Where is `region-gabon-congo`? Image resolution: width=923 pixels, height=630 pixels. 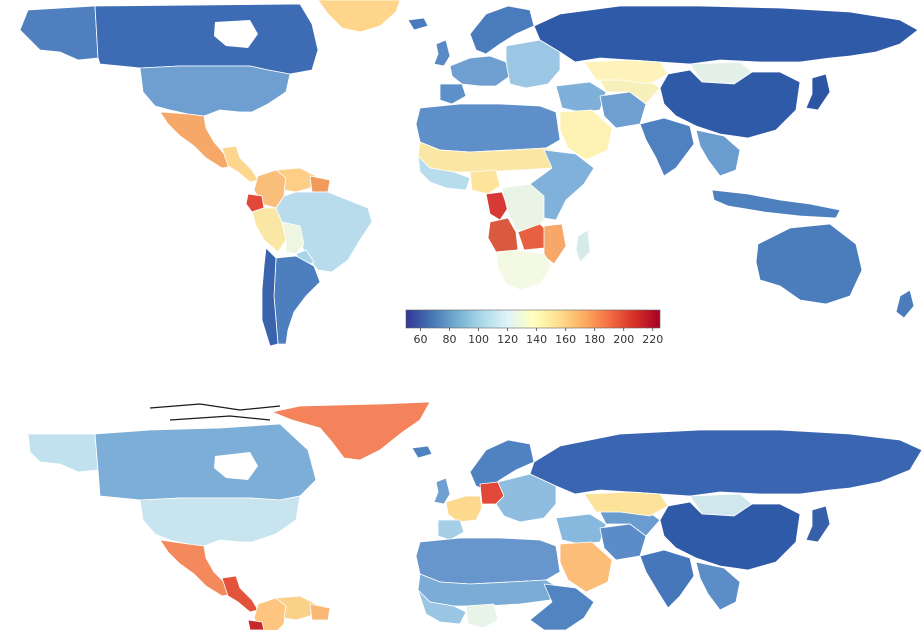
region-gabon-congo is located at coordinates (497, 206).